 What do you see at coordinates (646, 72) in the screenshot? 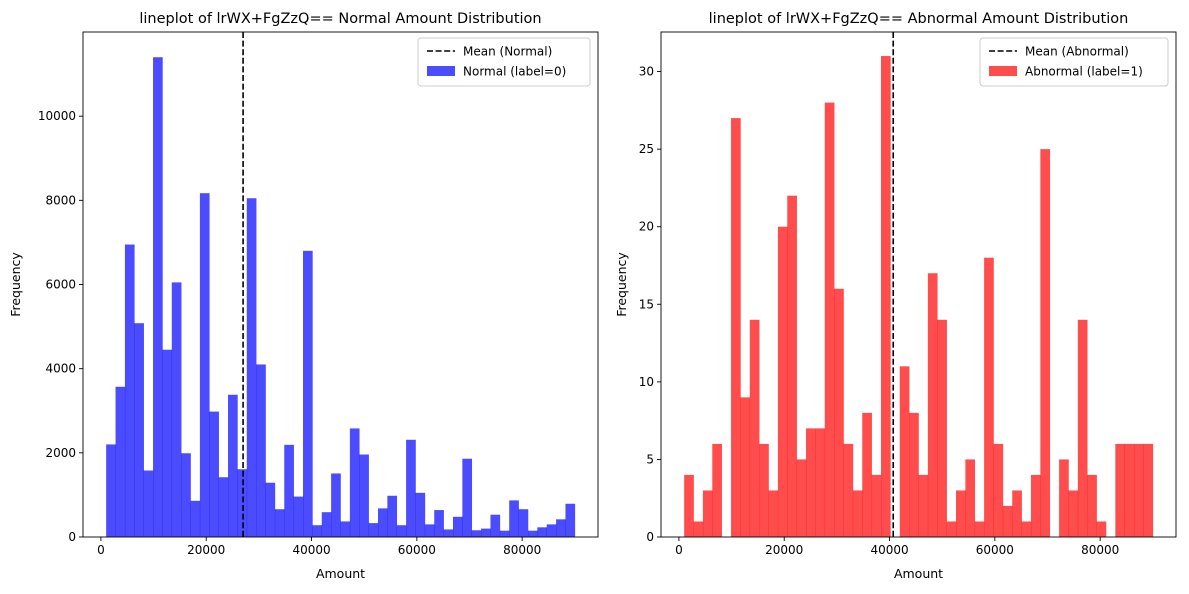
I see `y-tick-label: 30` at bounding box center [646, 72].